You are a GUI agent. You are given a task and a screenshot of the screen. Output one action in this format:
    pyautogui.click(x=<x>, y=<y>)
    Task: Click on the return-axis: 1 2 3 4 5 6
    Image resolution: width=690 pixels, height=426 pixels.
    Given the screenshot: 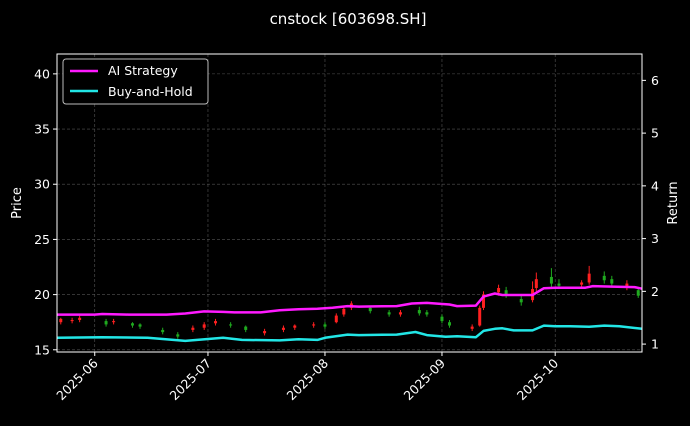 What is the action you would take?
    pyautogui.click(x=650, y=212)
    